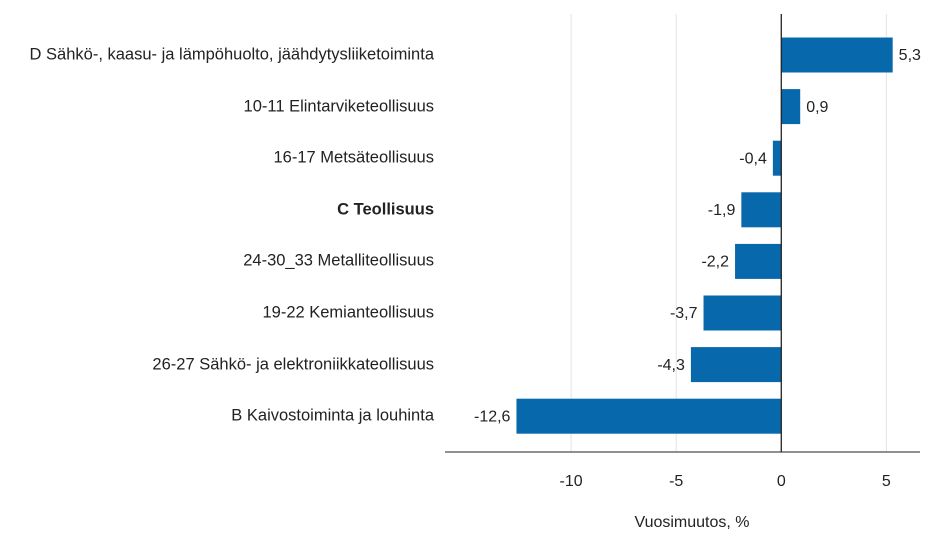 The width and height of the screenshot is (936, 535). What do you see at coordinates (385, 209) in the screenshot?
I see `y-tick-label: C Teollisuus` at bounding box center [385, 209].